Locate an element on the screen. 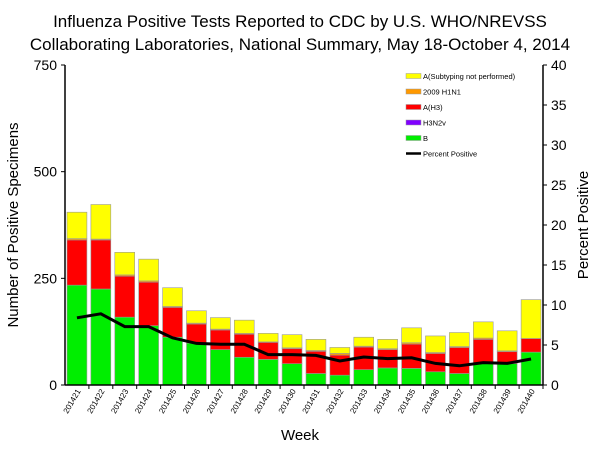 This screenshot has width=600, height=450. y2-tick-label: 5 is located at coordinates (555, 345).